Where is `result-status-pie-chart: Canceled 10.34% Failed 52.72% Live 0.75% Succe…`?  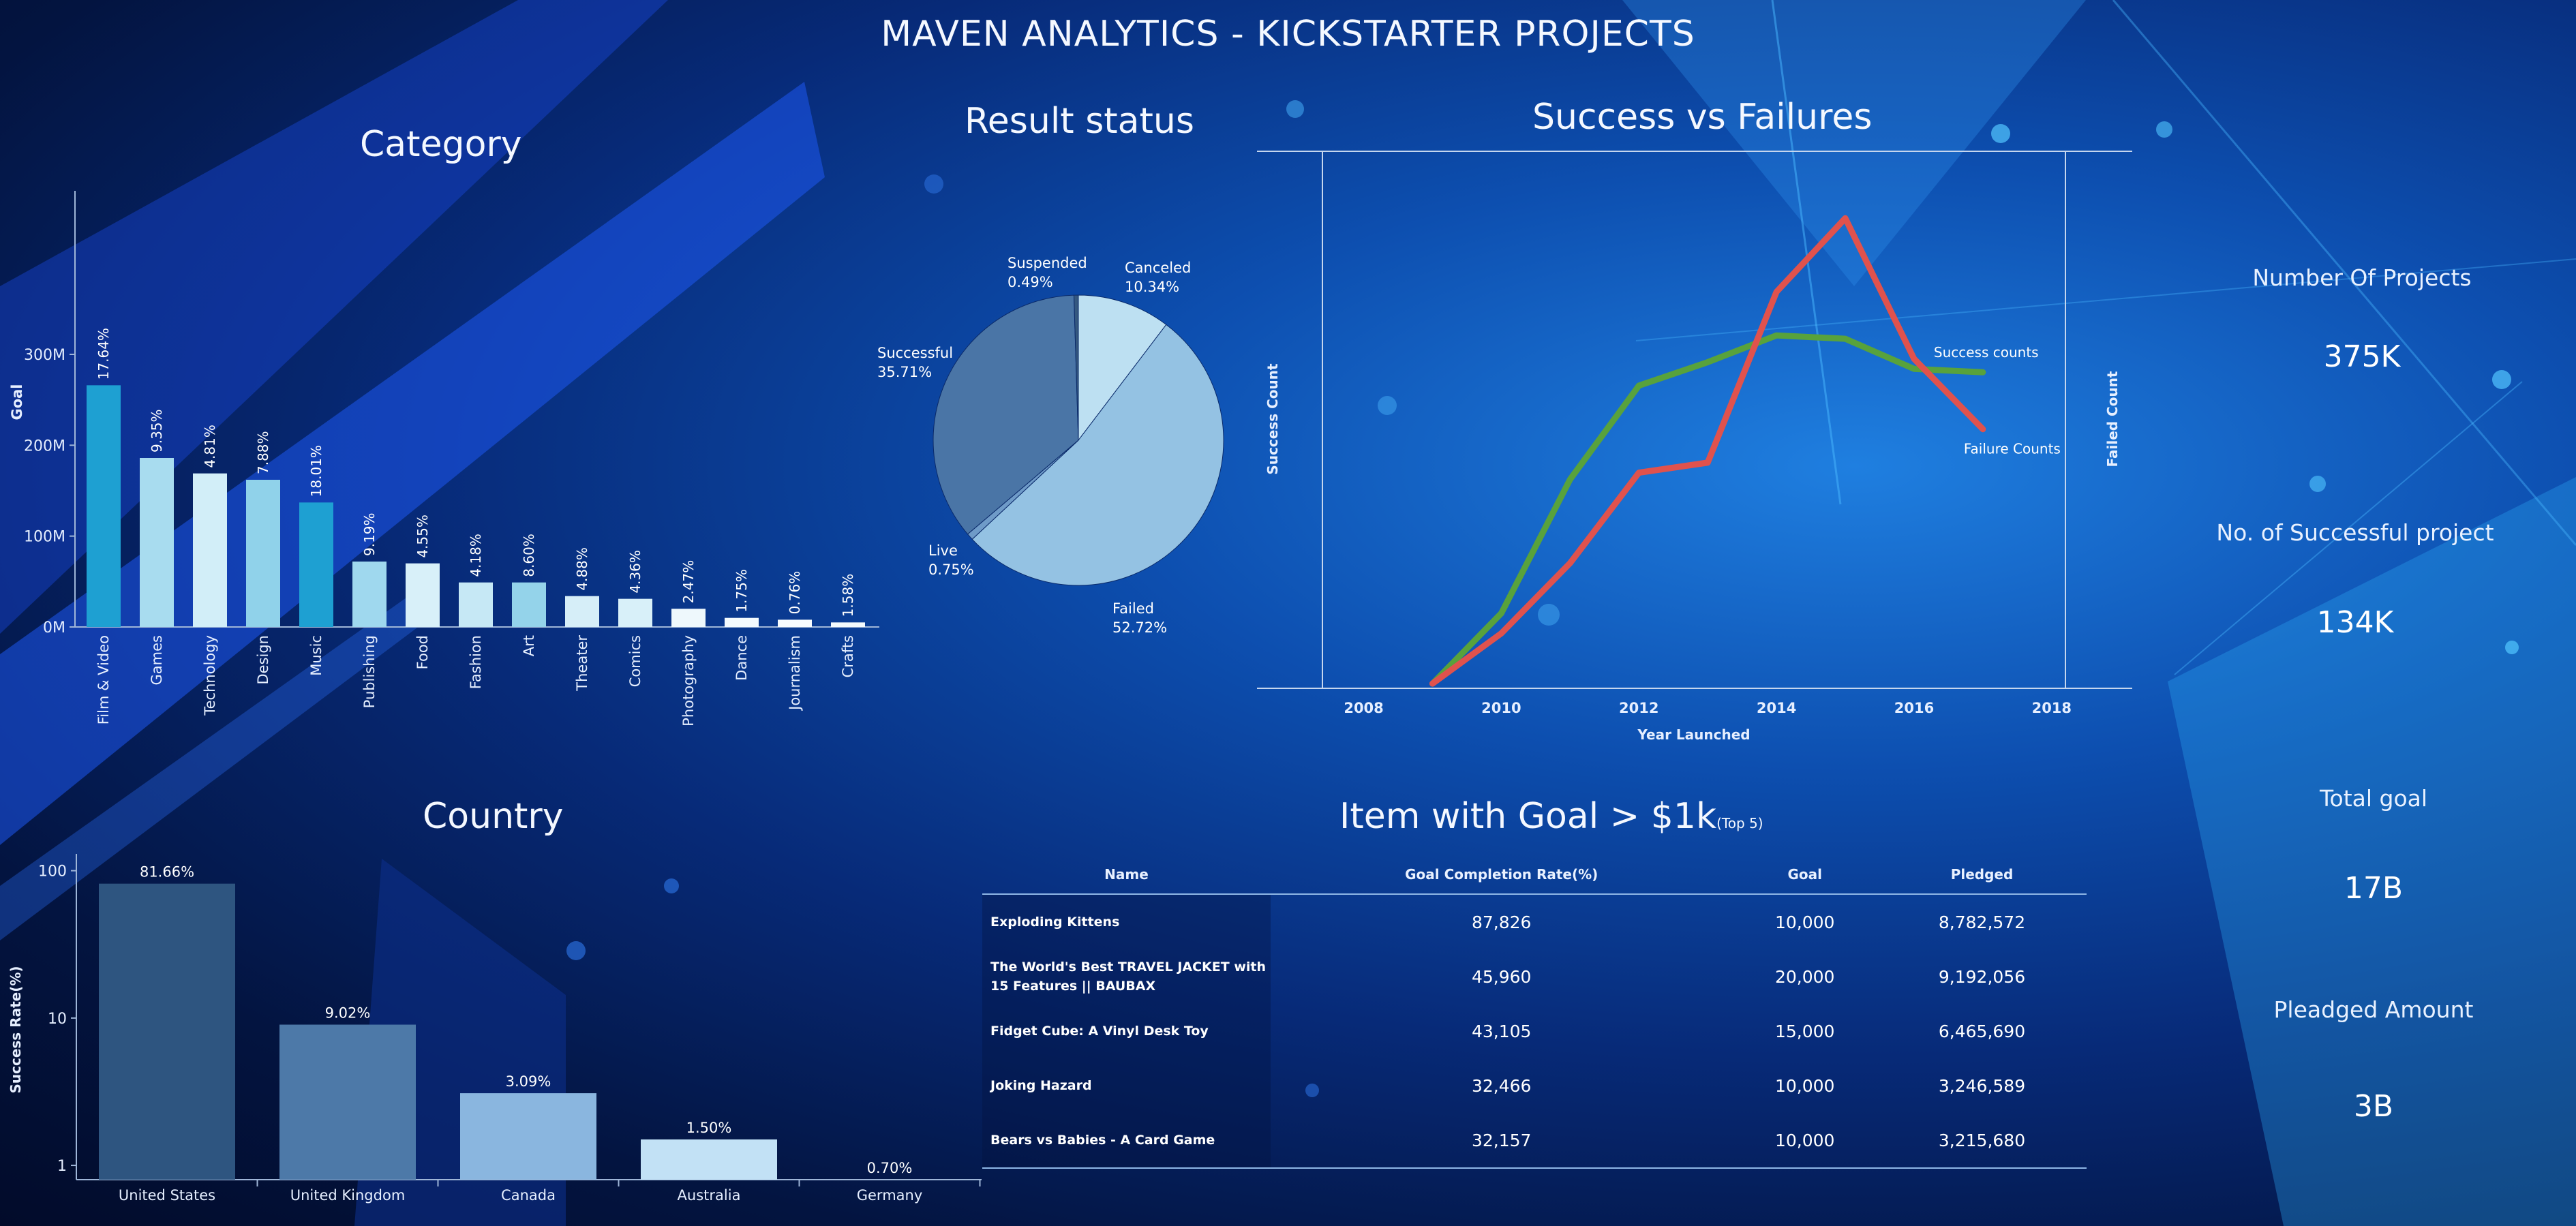 result-status-pie-chart: Canceled 10.34% Failed 52.72% Live 0.75% Succe… is located at coordinates (1050, 446).